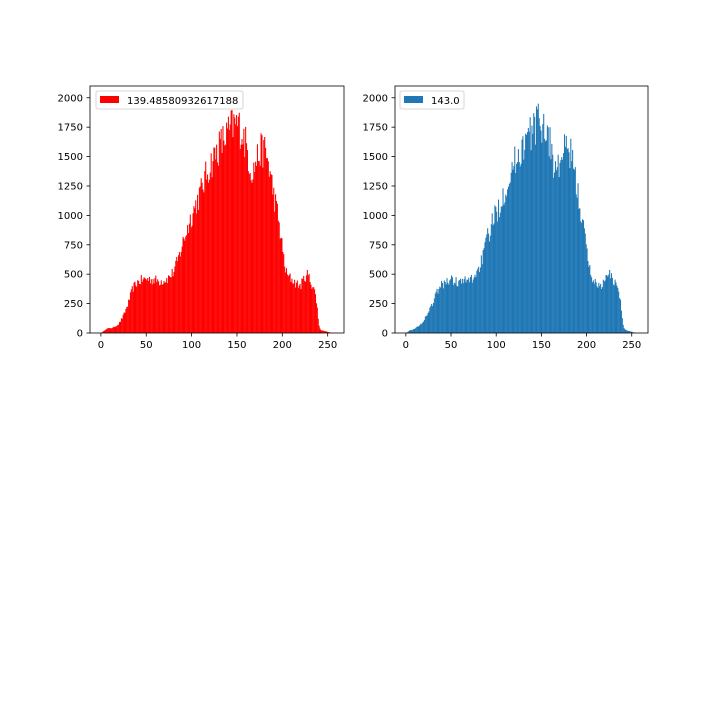  What do you see at coordinates (522, 342) in the screenshot?
I see `right-x-ticks: 0 50 100 150 200 250` at bounding box center [522, 342].